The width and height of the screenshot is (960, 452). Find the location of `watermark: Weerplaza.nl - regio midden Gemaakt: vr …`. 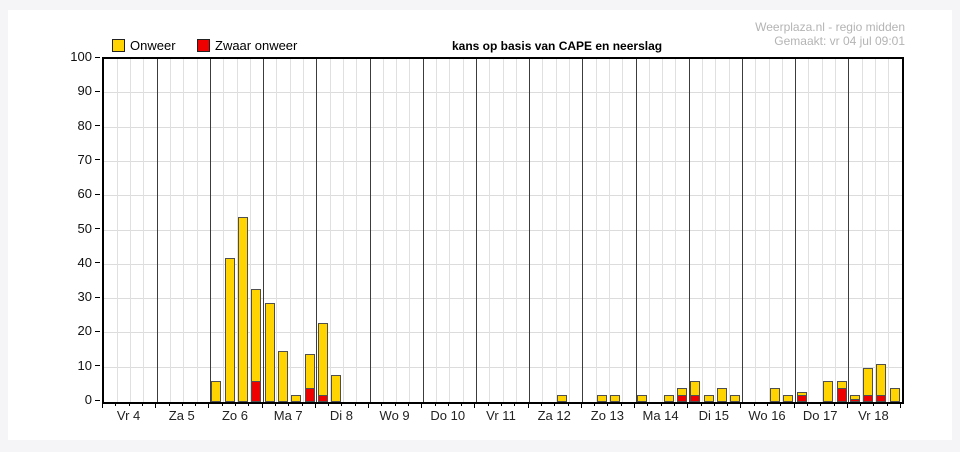

watermark: Weerplaza.nl - regio midden Gemaakt: vr … is located at coordinates (830, 34).